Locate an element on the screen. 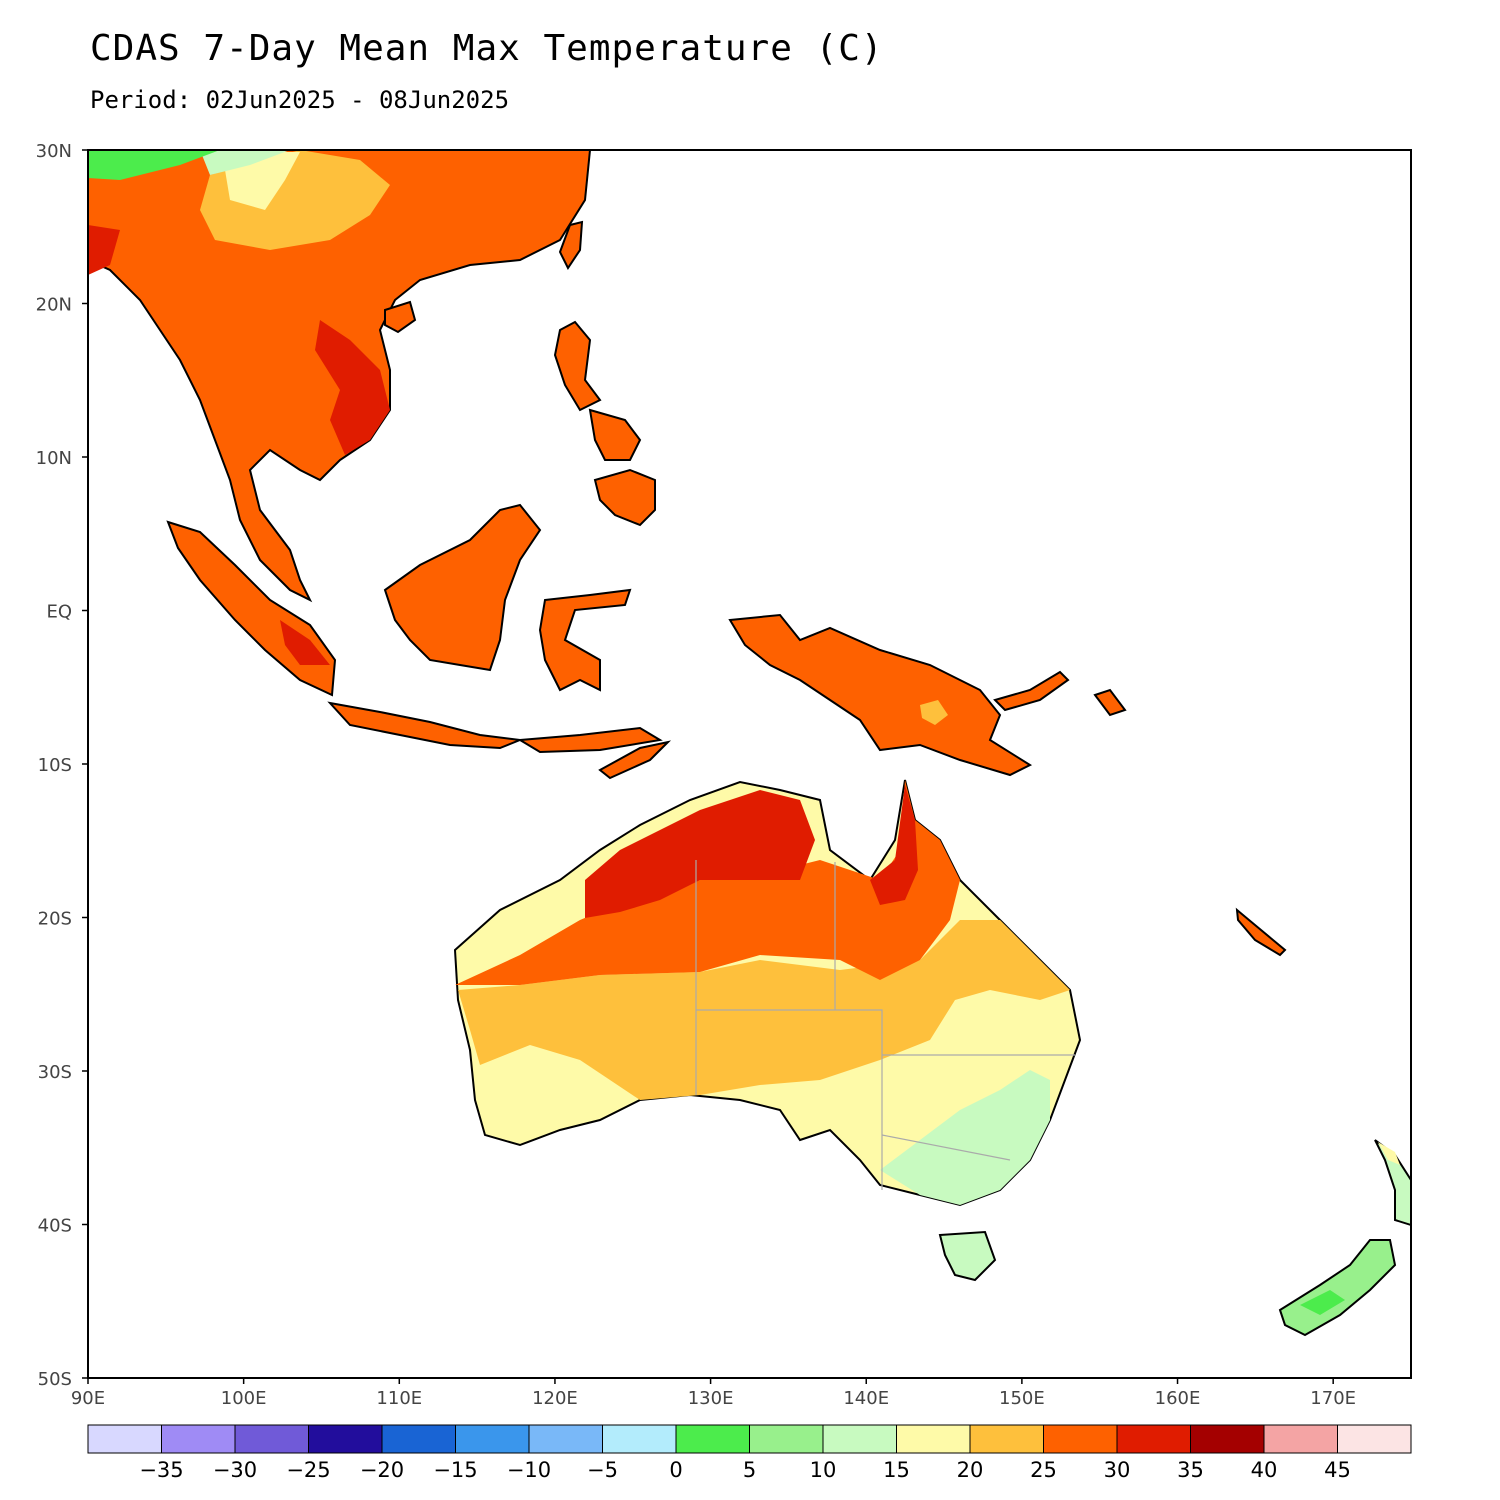 The width and height of the screenshot is (1500, 1500). lat-tick-label: 30N is located at coordinates (54, 151).